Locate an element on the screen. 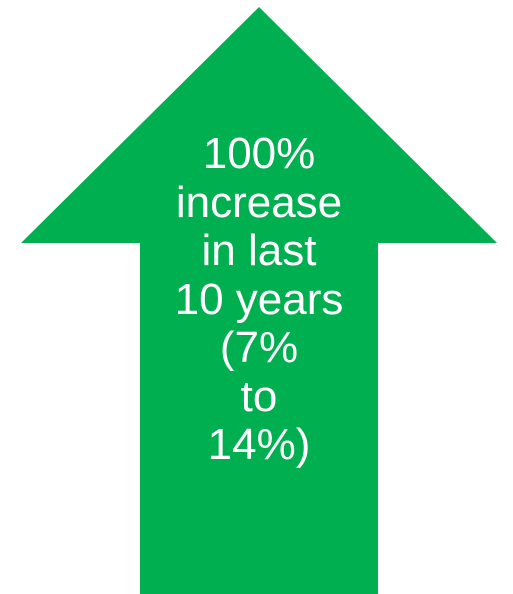 This screenshot has width=513, height=594. arrow-label-line-4: 10 years is located at coordinates (259, 300).